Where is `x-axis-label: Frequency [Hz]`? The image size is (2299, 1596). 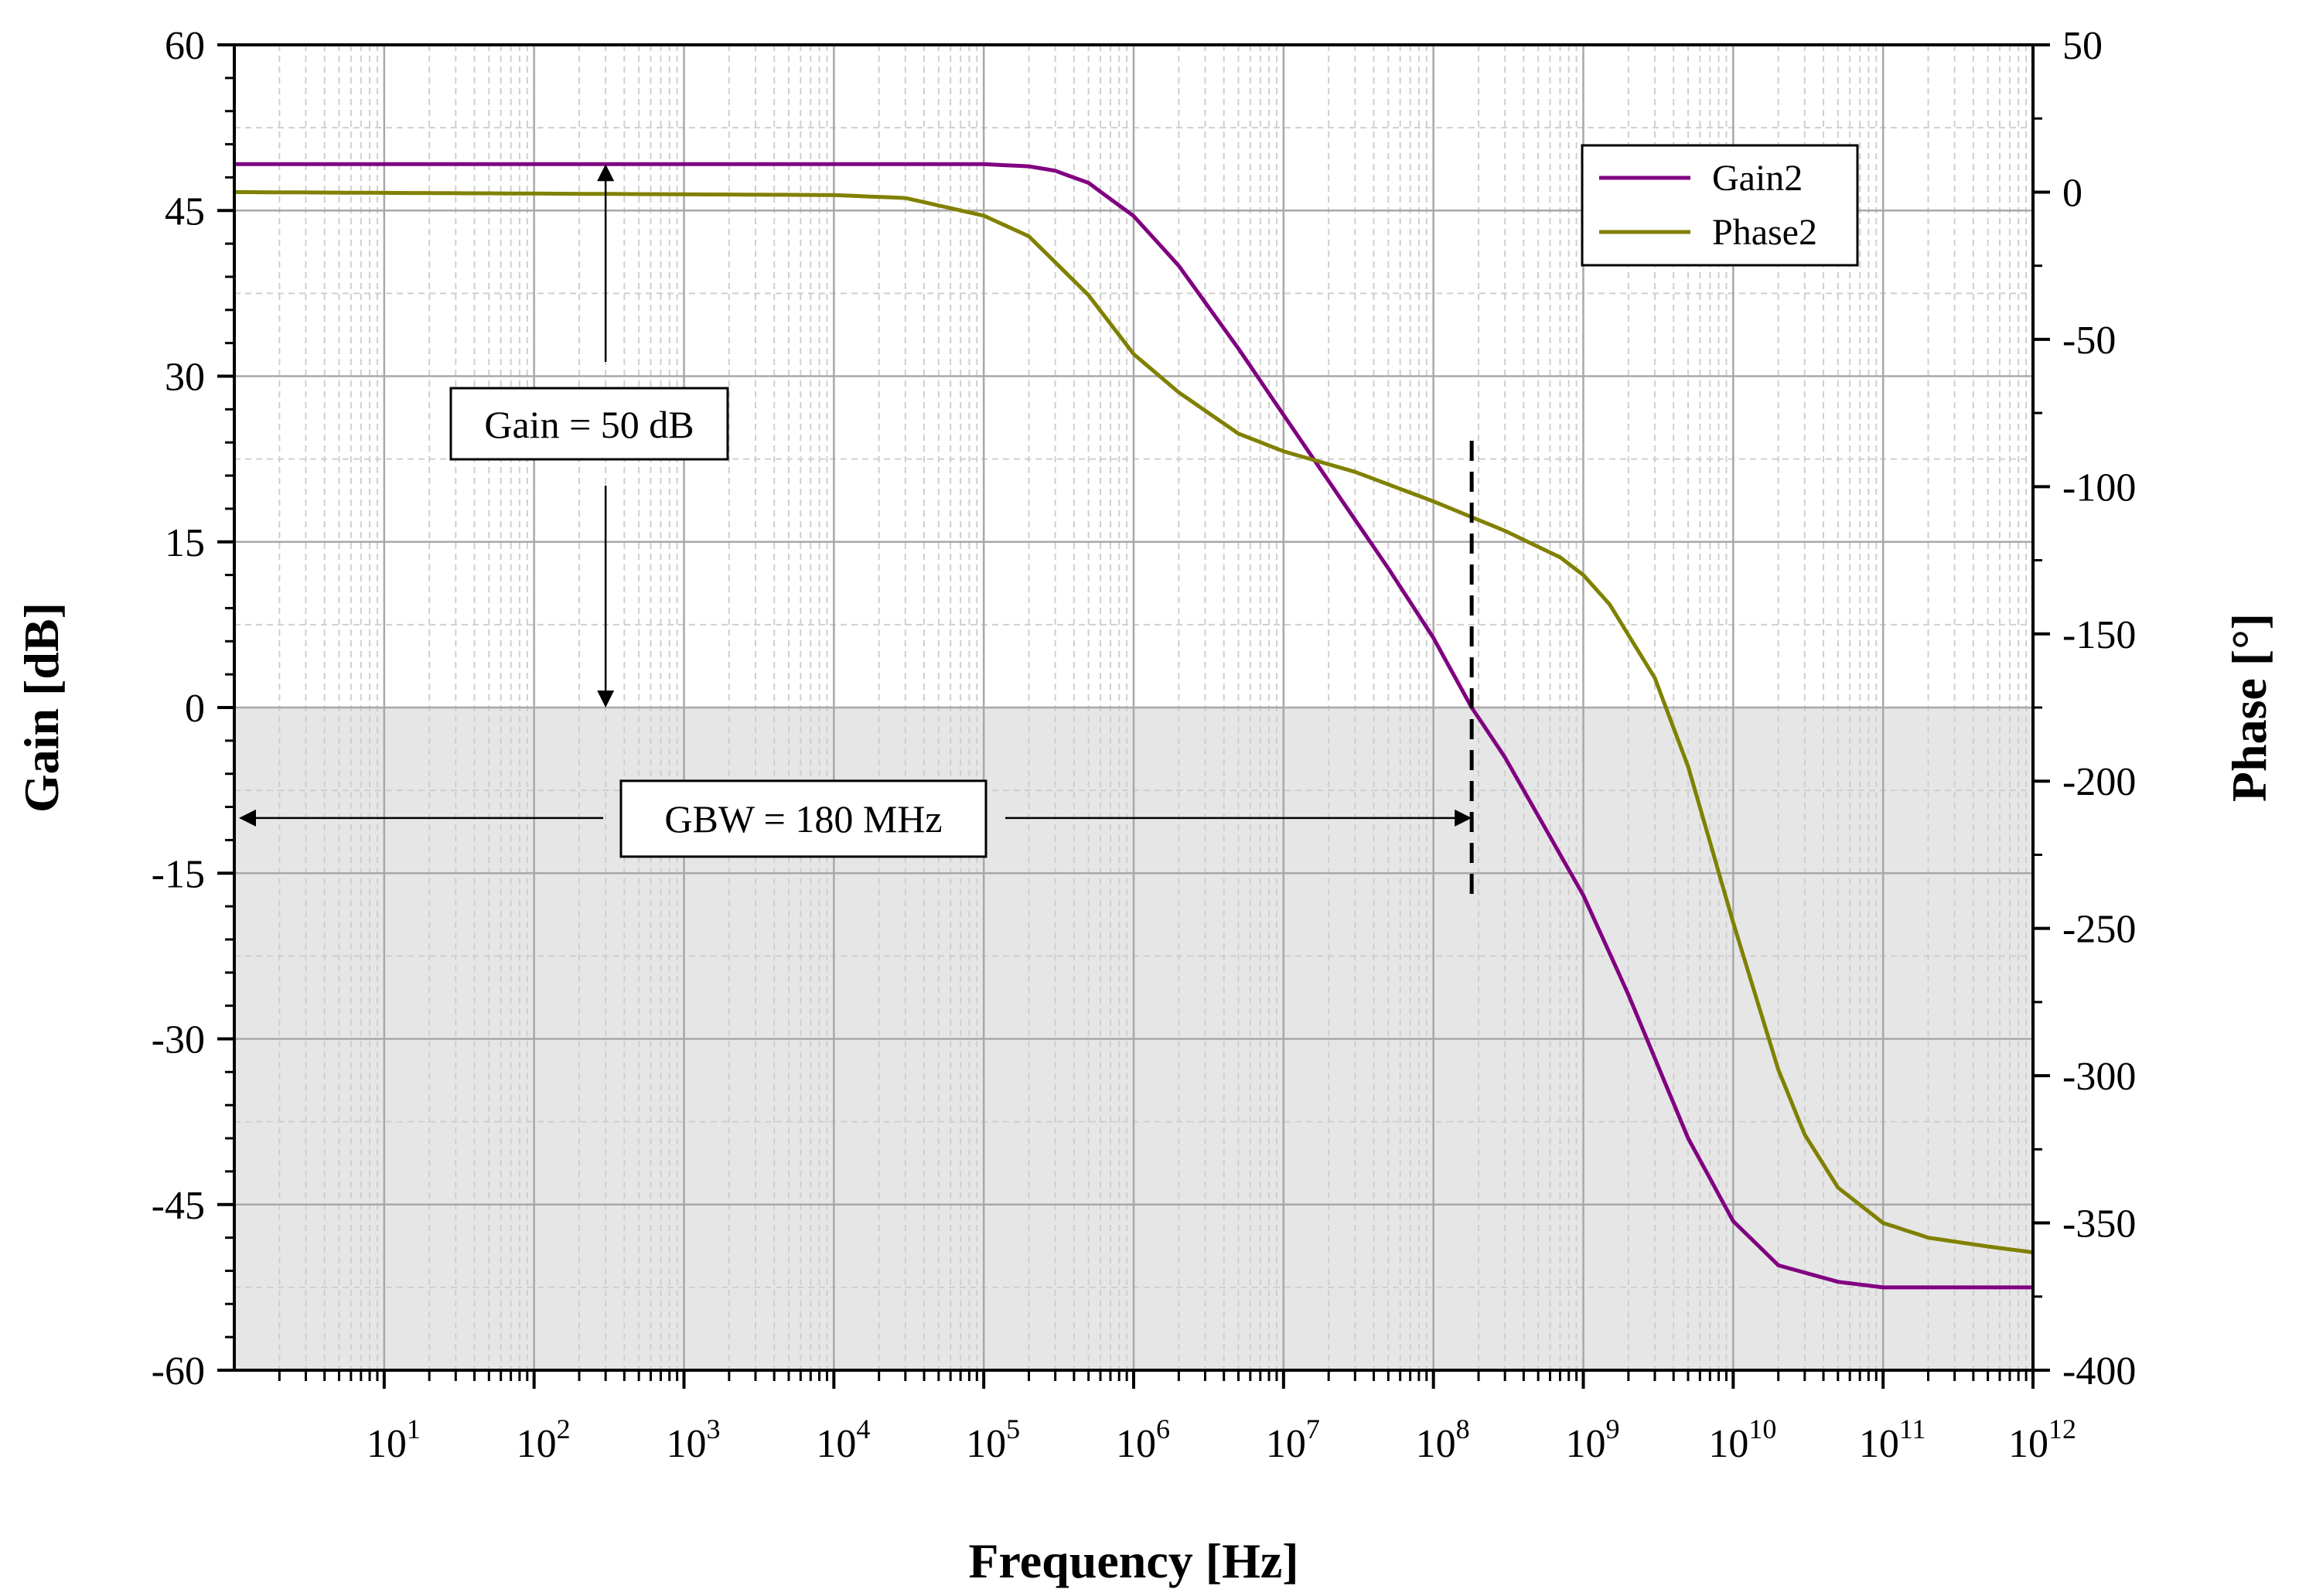
x-axis-label: Frequency [Hz] is located at coordinates (1133, 1560).